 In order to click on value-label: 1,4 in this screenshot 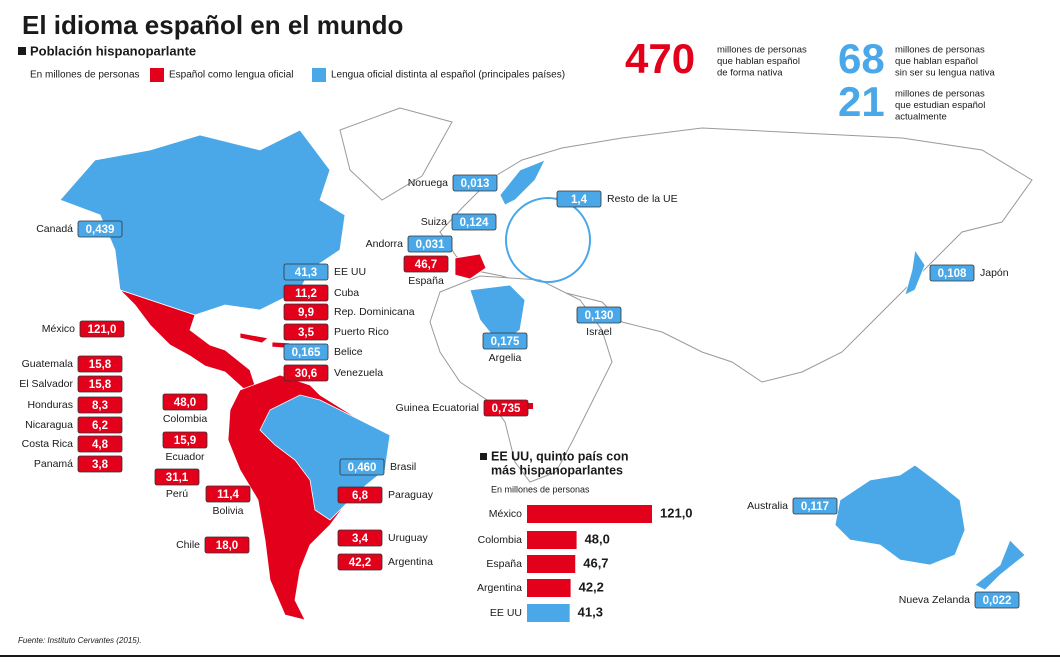, I will do `click(579, 200)`.